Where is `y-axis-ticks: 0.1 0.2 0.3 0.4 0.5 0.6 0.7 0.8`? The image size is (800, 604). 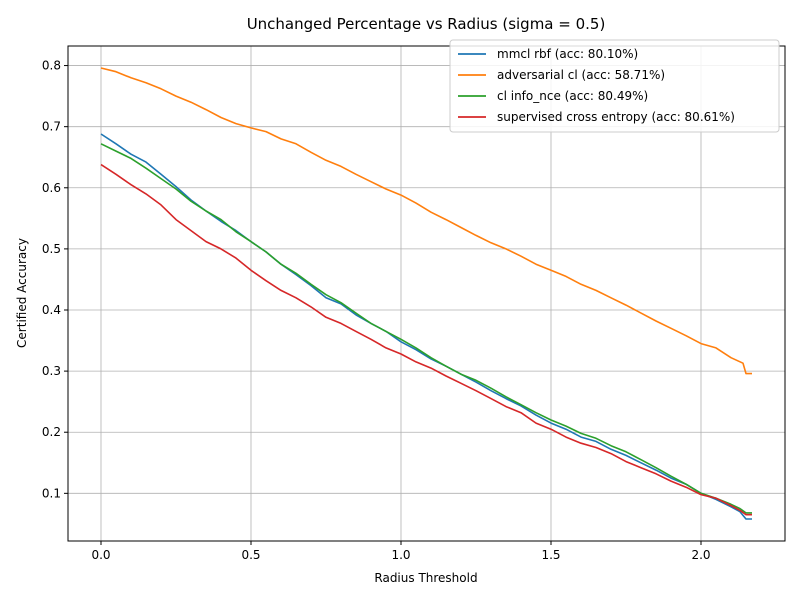 y-axis-ticks: 0.1 0.2 0.3 0.4 0.5 0.6 0.7 0.8 is located at coordinates (55, 279).